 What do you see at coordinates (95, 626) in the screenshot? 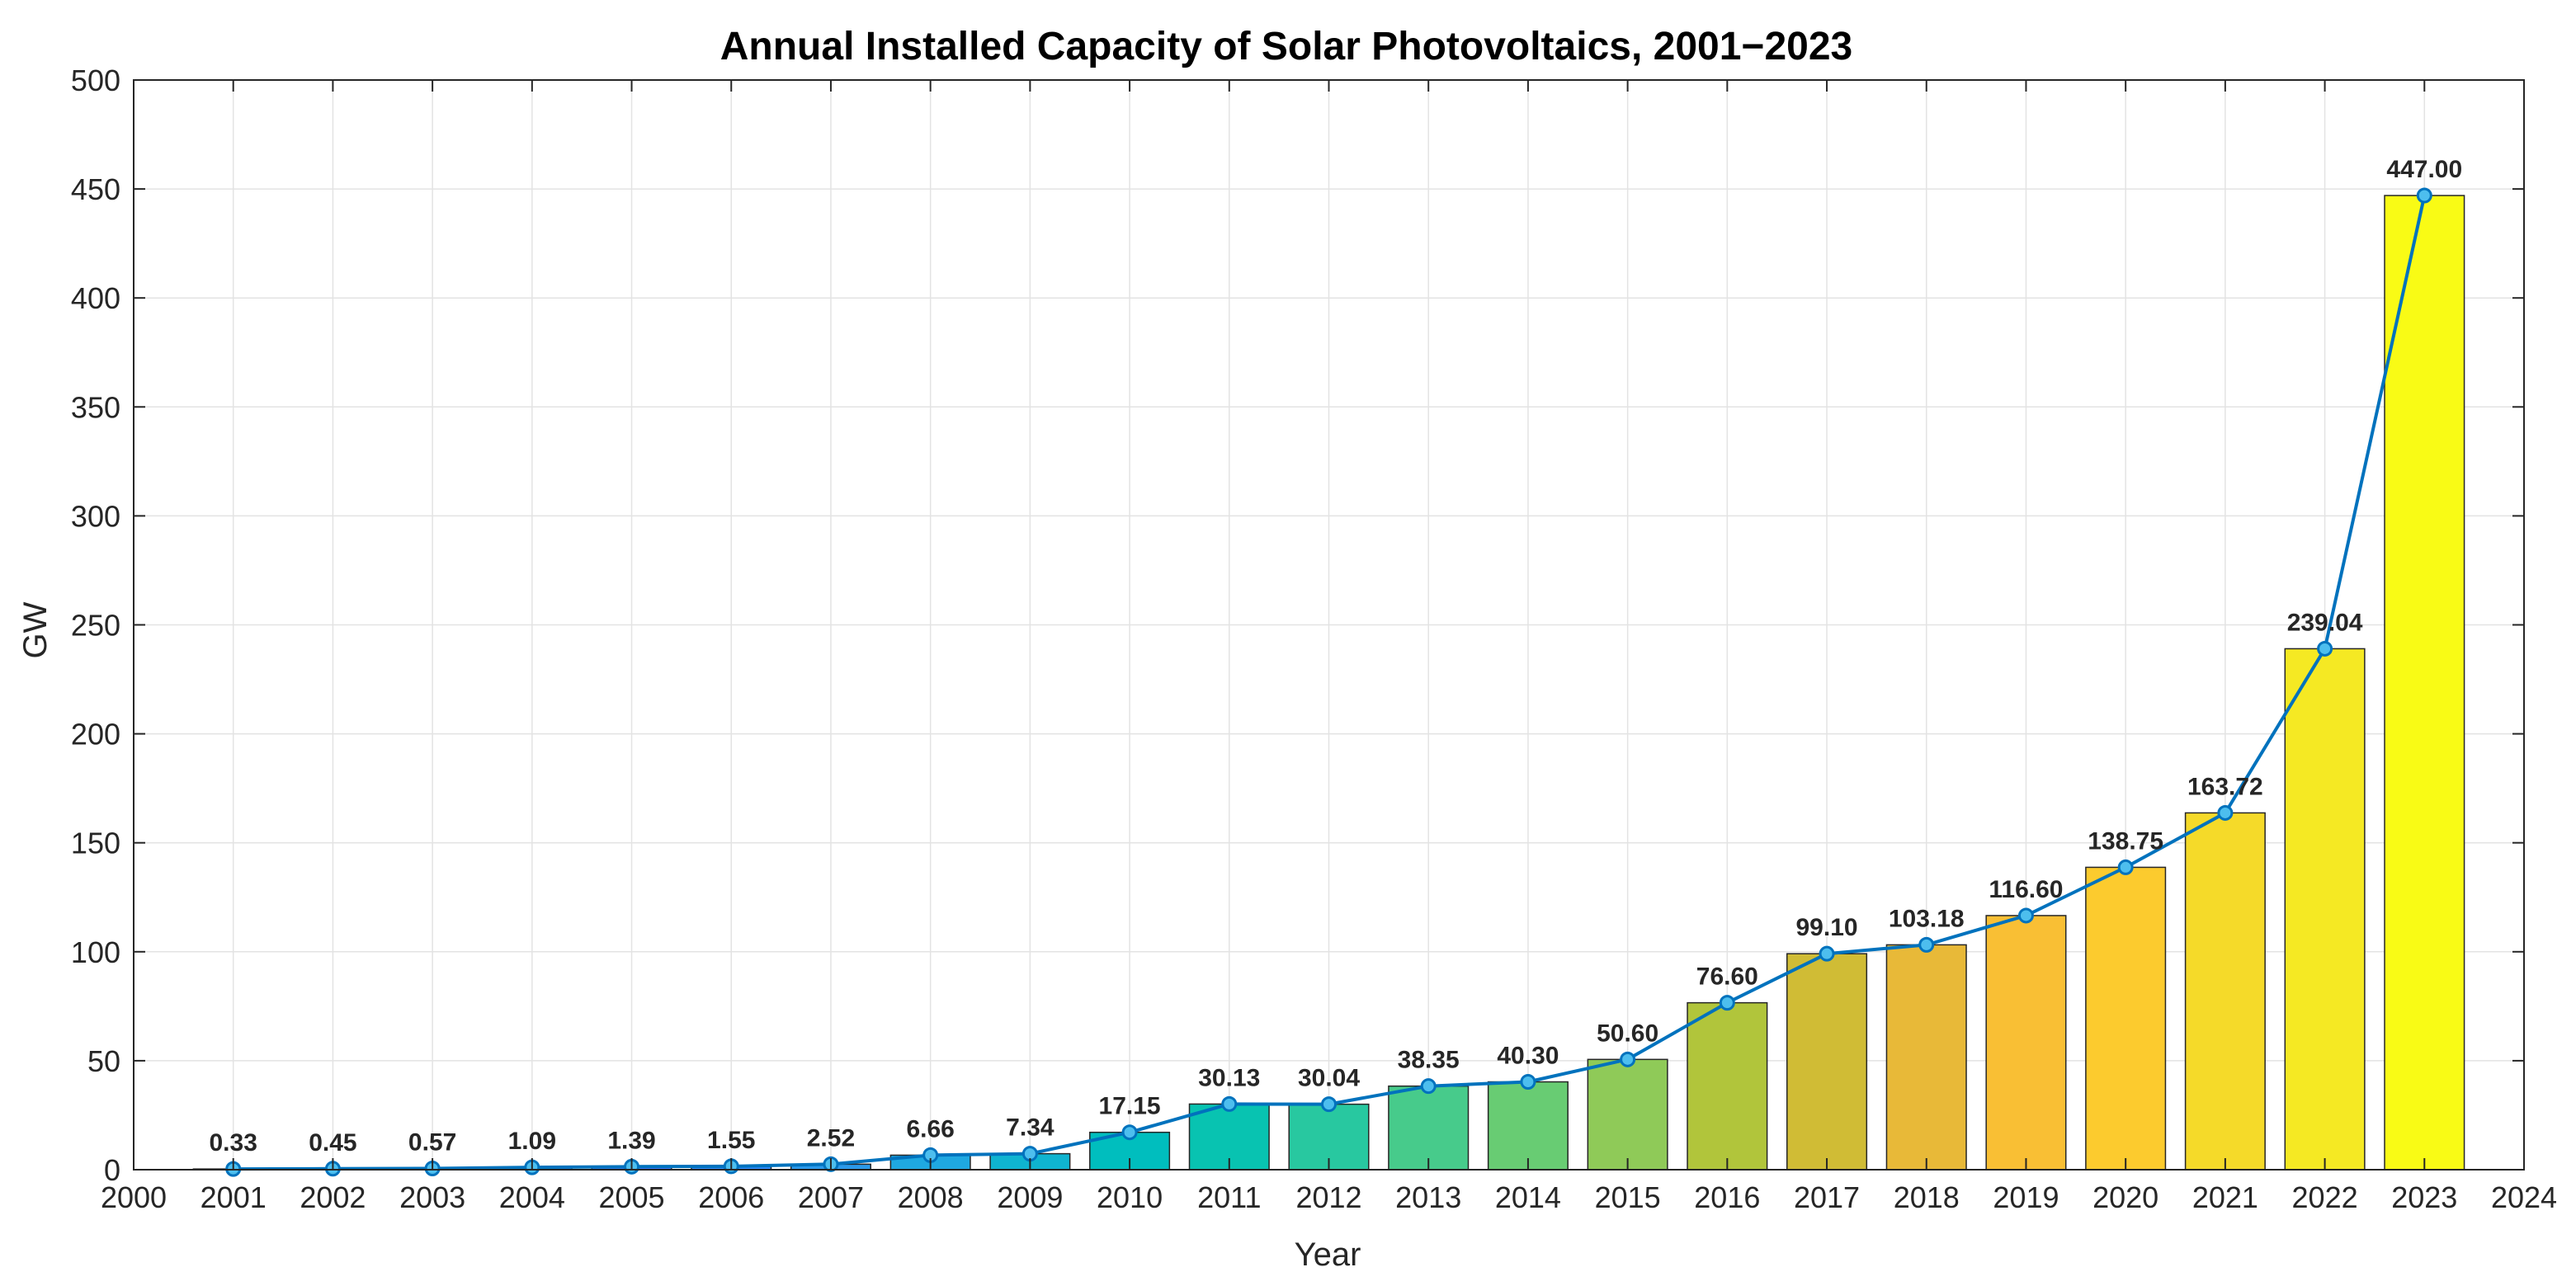
I see `y-tick-label: 250` at bounding box center [95, 626].